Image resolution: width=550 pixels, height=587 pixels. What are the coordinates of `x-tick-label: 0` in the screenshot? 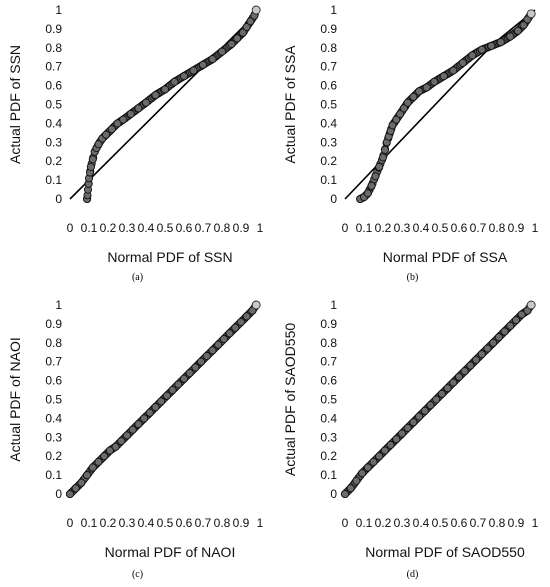 It's located at (345, 523).